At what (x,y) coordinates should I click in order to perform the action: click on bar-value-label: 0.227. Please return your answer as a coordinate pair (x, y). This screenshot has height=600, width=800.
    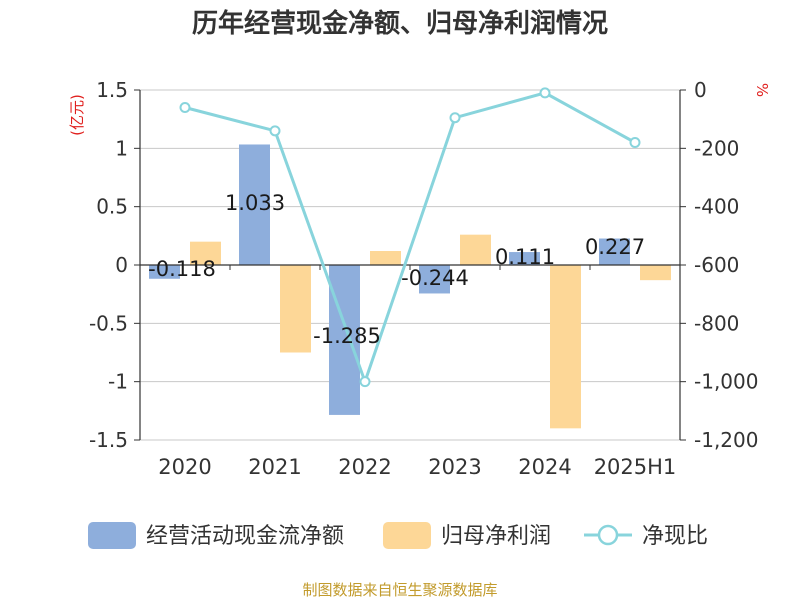
    Looking at the image, I should click on (615, 247).